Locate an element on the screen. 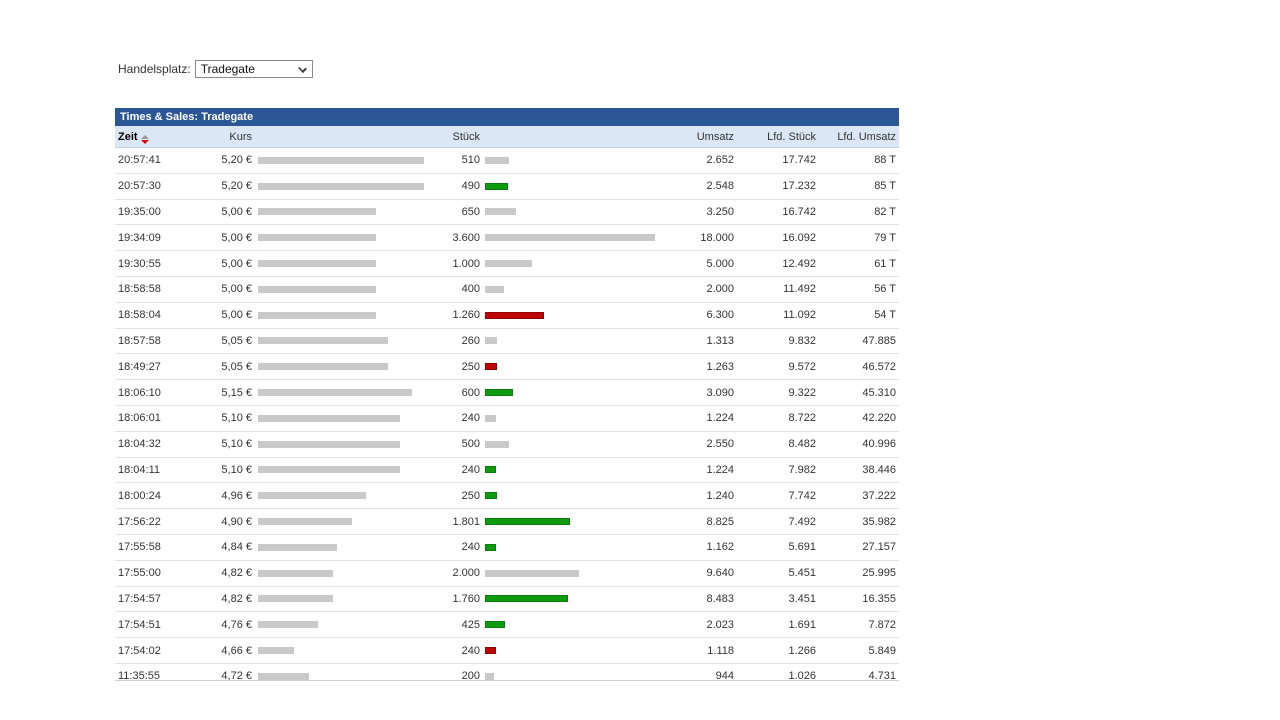 The width and height of the screenshot is (1280, 720). zeit-cell: 17:56:22 is located at coordinates (139, 521).